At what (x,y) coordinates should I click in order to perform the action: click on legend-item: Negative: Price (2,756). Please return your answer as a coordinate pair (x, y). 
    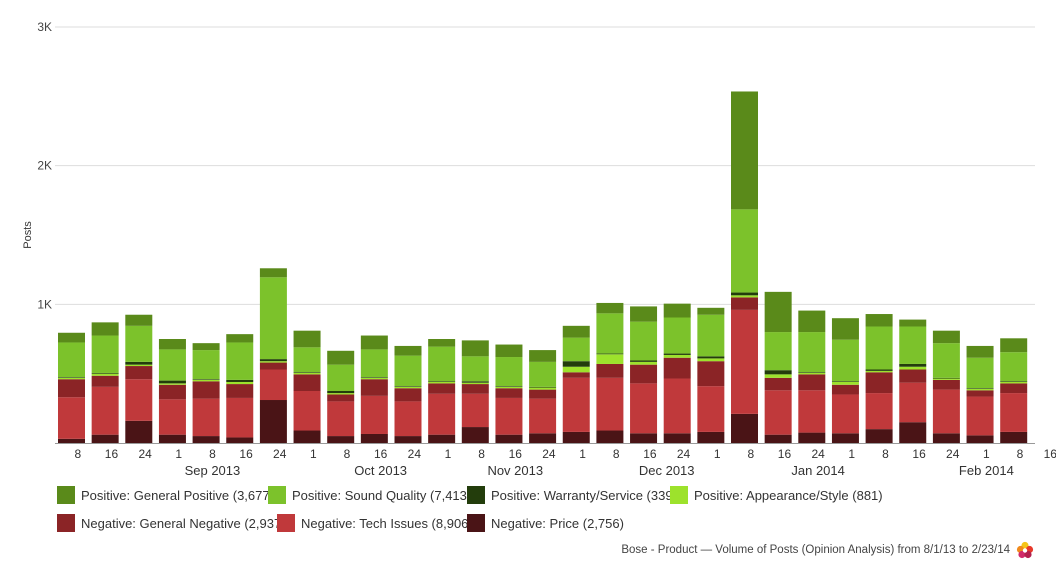
    Looking at the image, I should click on (545, 523).